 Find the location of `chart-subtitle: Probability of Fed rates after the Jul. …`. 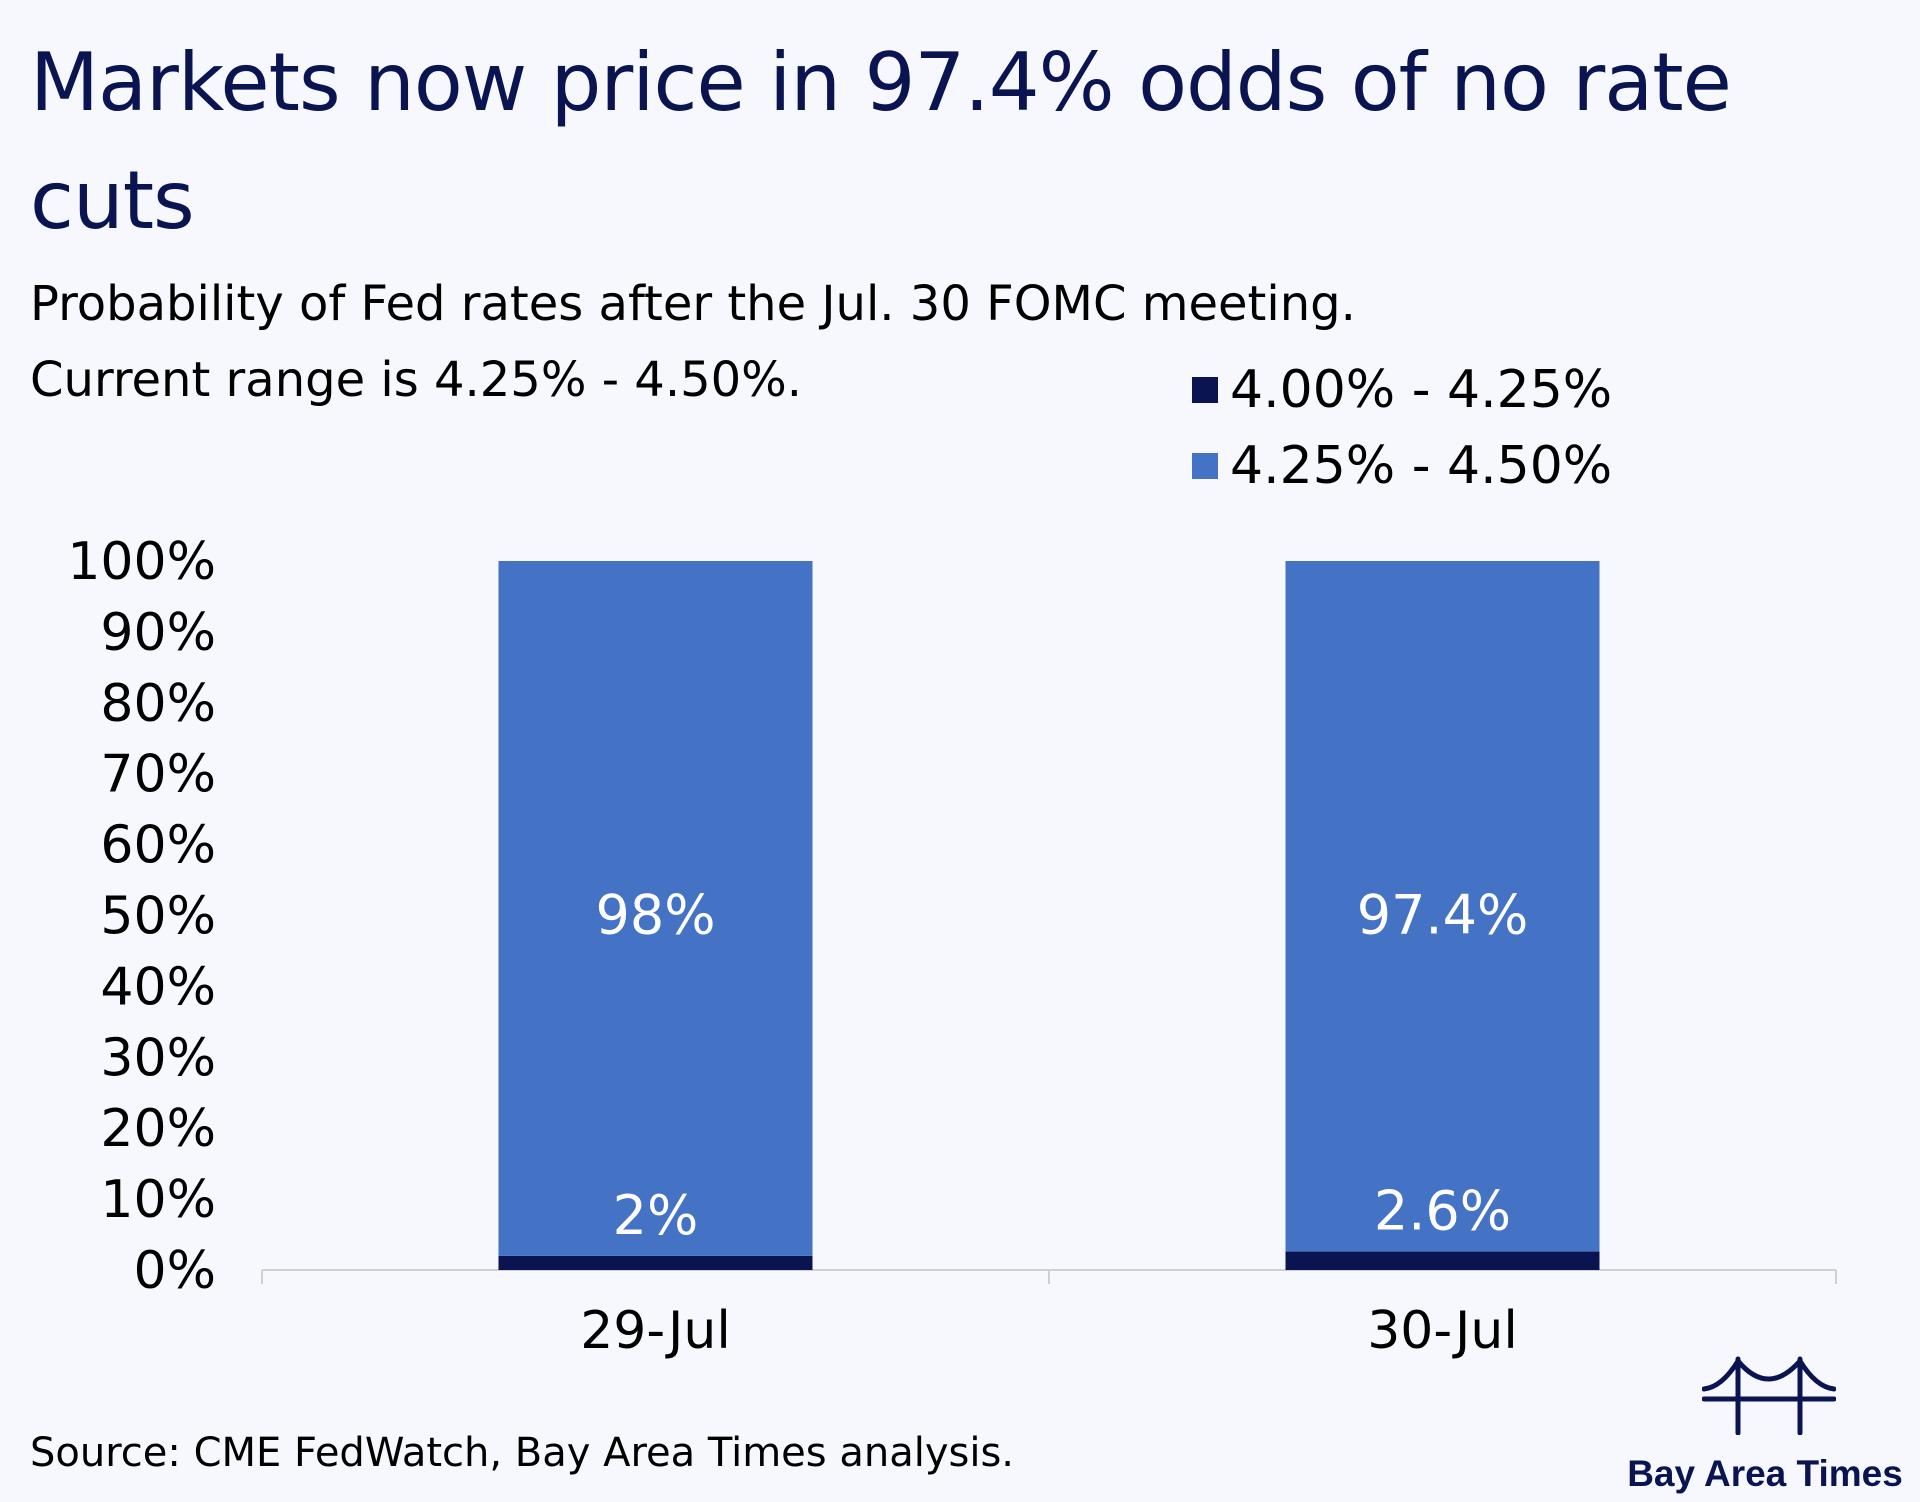

chart-subtitle: Probability of Fed rates after the Jul. … is located at coordinates (830, 342).